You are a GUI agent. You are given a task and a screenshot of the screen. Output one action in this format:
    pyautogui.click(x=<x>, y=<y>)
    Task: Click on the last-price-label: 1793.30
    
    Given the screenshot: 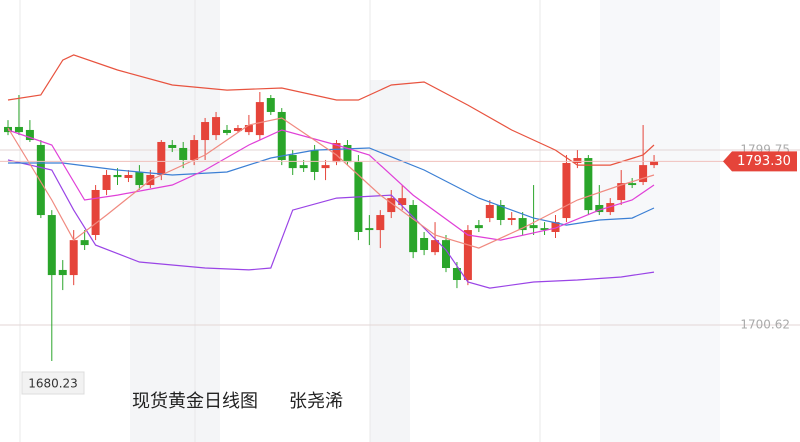 What is the action you would take?
    pyautogui.click(x=764, y=161)
    